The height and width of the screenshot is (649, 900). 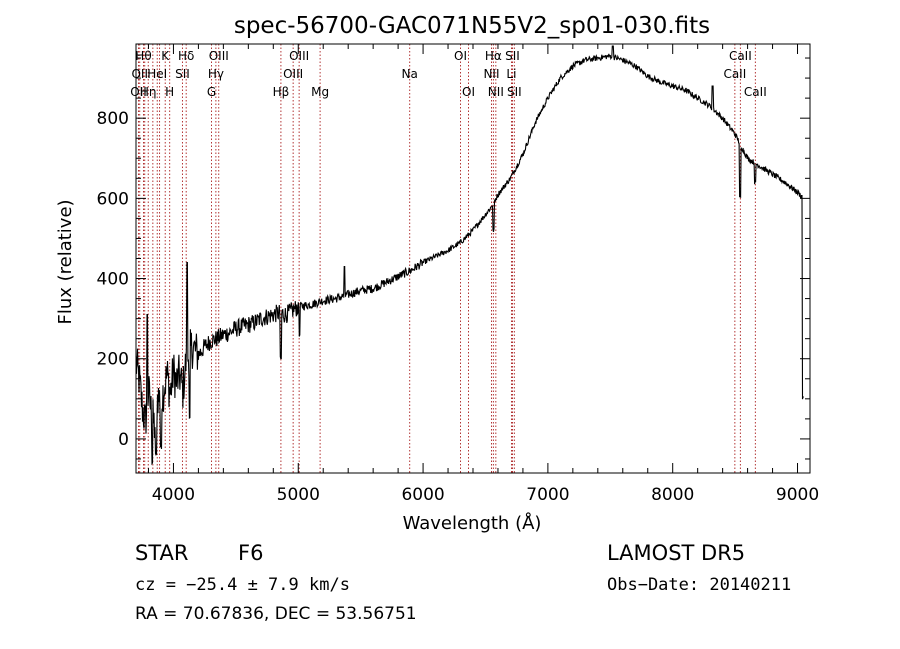 What do you see at coordinates (699, 585) in the screenshot?
I see `observation-date: Obs−Date: 20140211` at bounding box center [699, 585].